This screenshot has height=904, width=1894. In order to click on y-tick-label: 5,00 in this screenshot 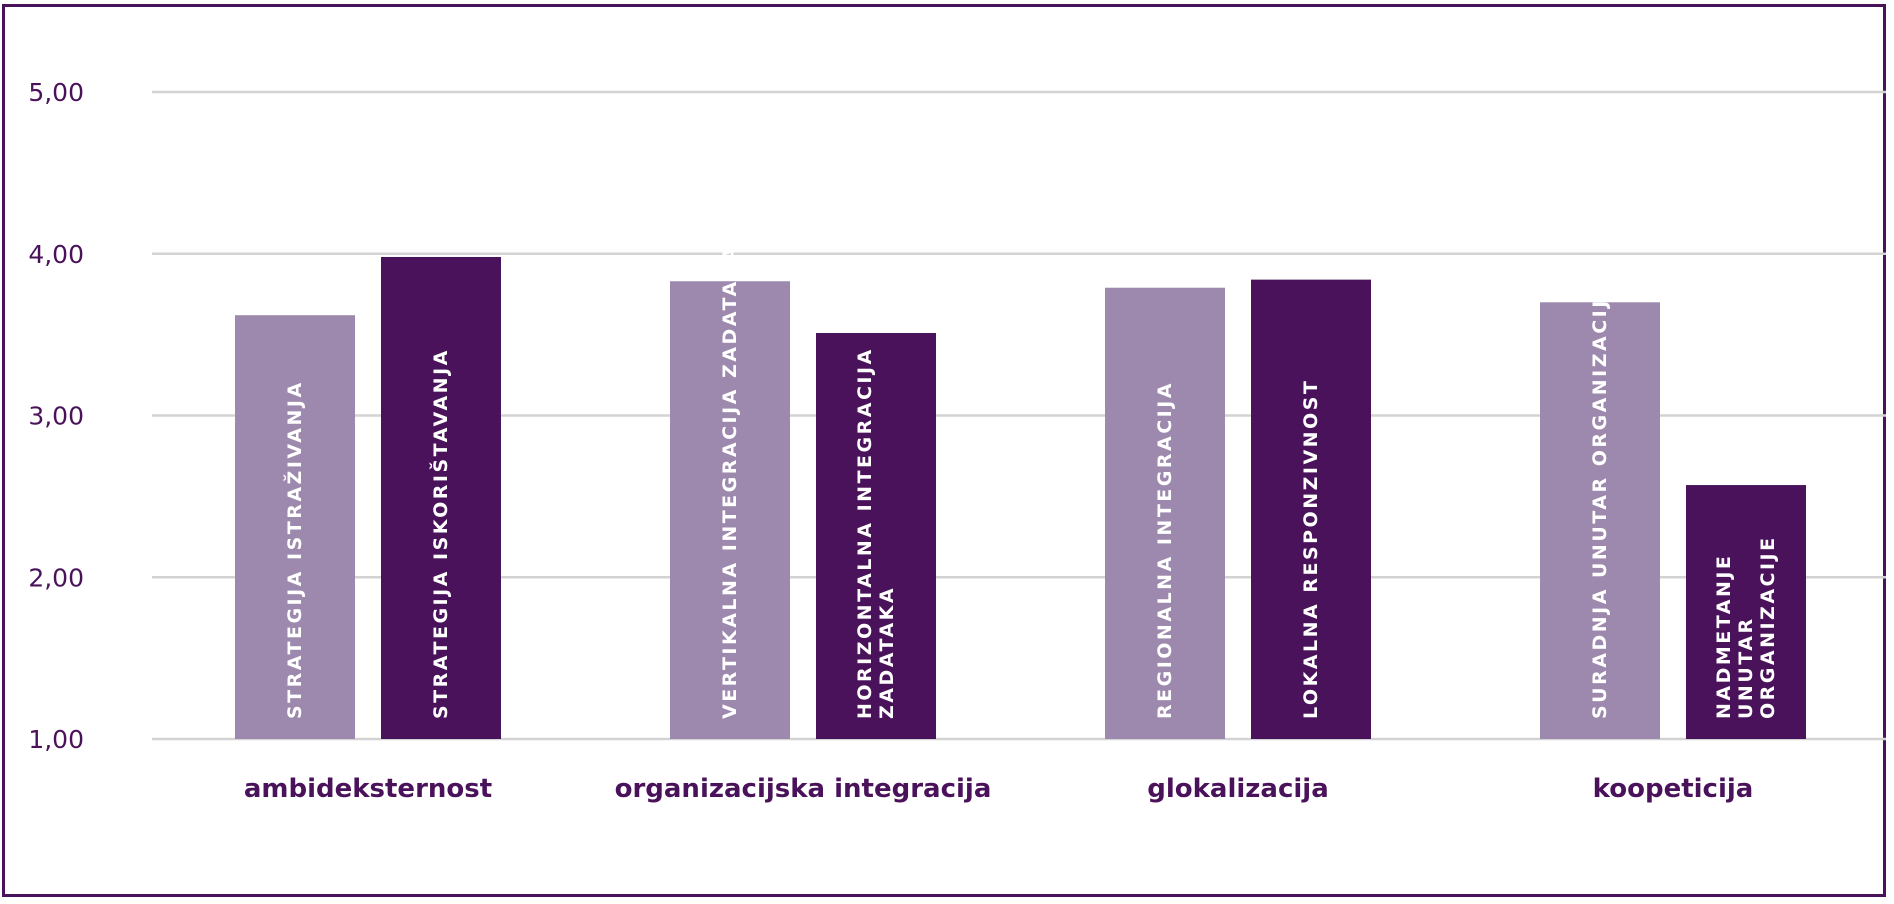, I will do `click(56, 92)`.